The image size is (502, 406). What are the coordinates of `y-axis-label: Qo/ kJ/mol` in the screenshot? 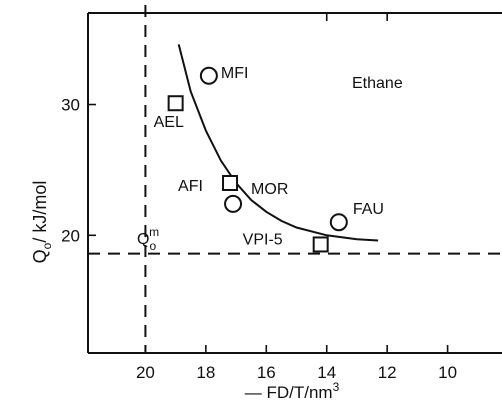 It's located at (42, 222).